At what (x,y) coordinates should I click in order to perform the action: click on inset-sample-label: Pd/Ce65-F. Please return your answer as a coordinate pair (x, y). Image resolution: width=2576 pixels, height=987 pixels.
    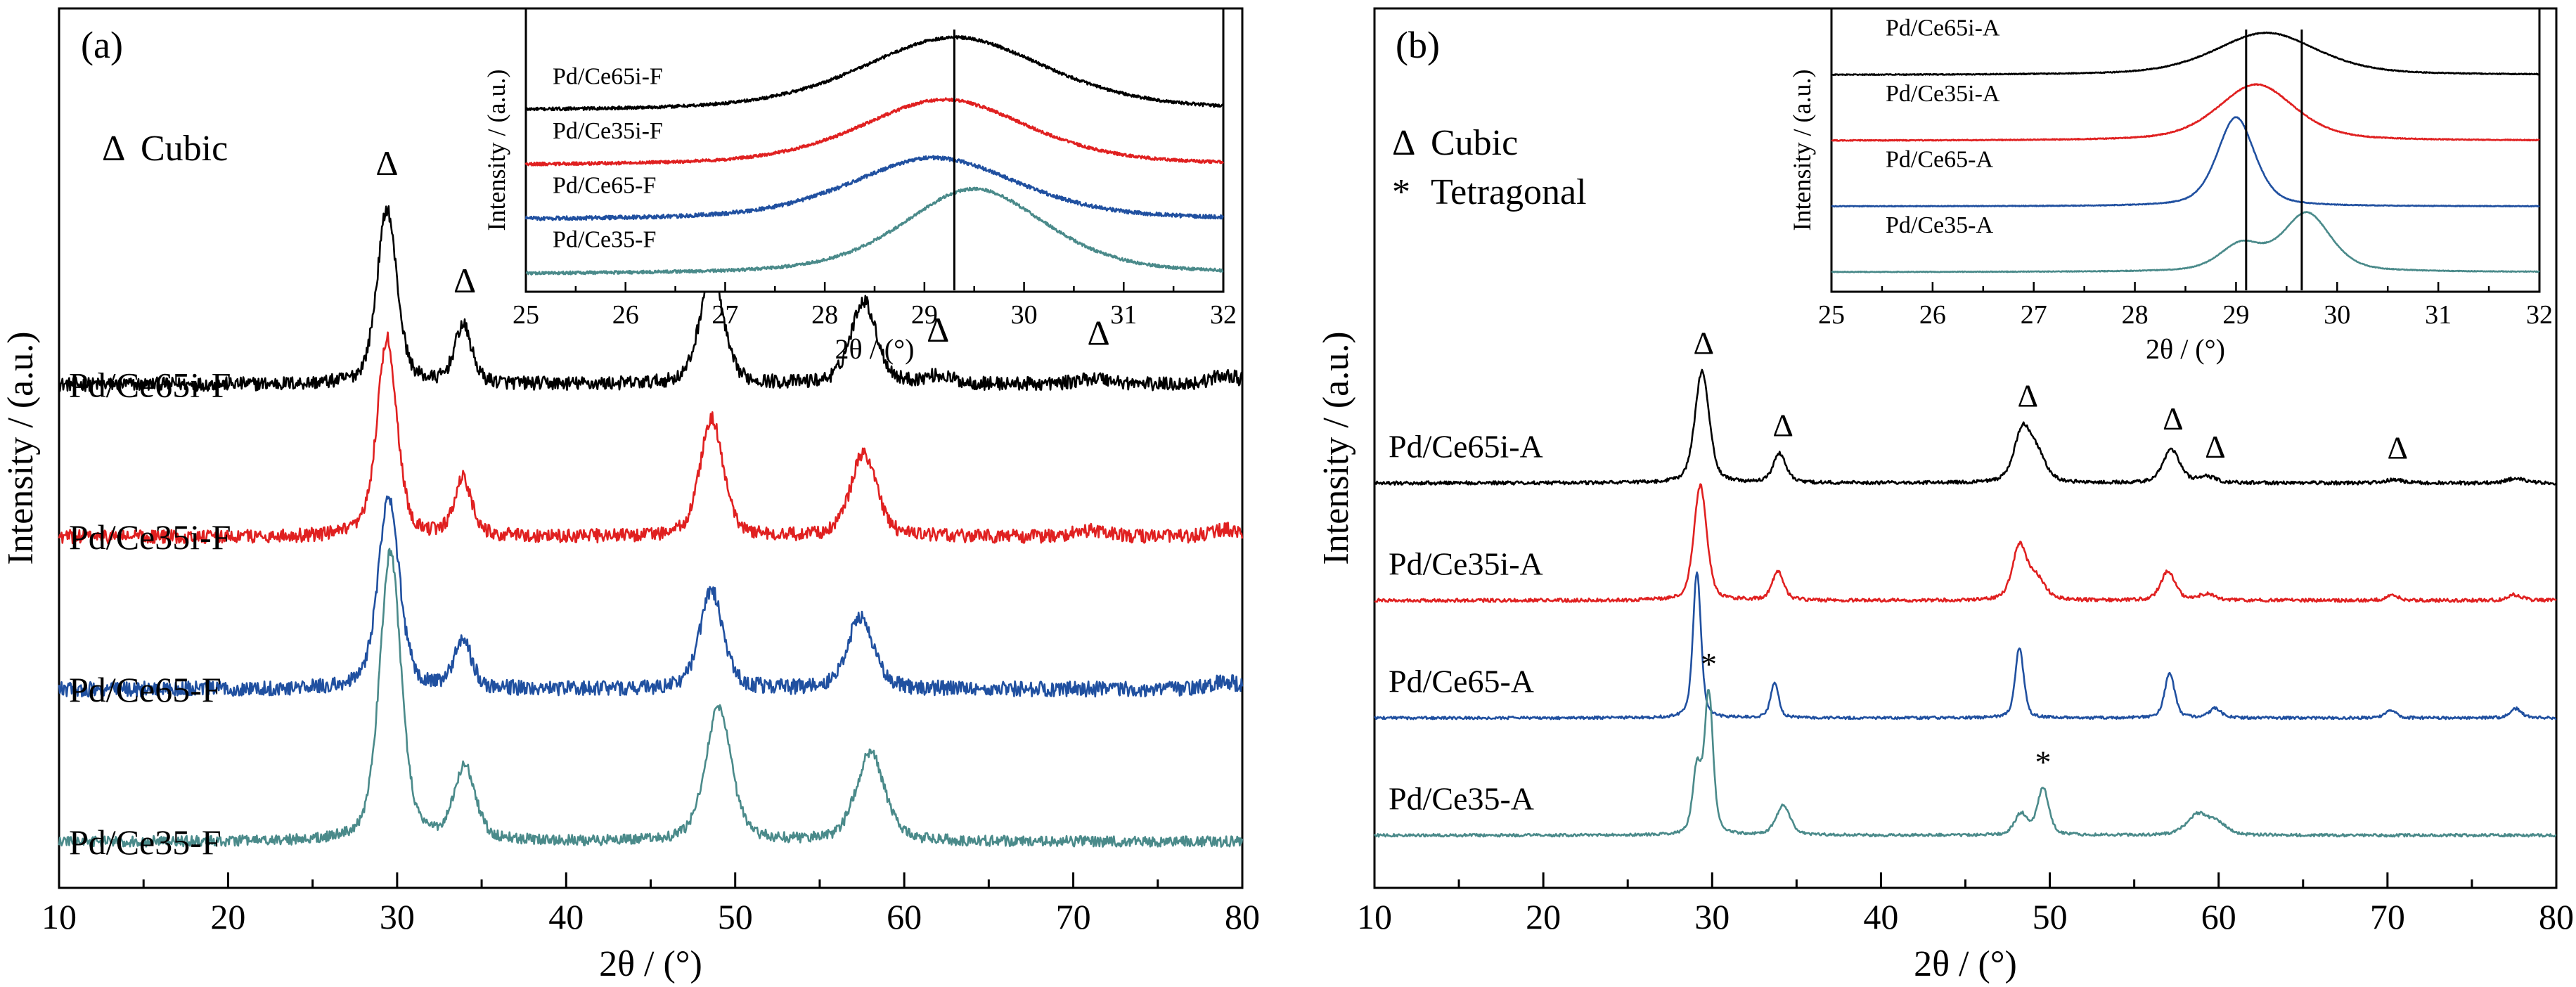
    Looking at the image, I should click on (604, 185).